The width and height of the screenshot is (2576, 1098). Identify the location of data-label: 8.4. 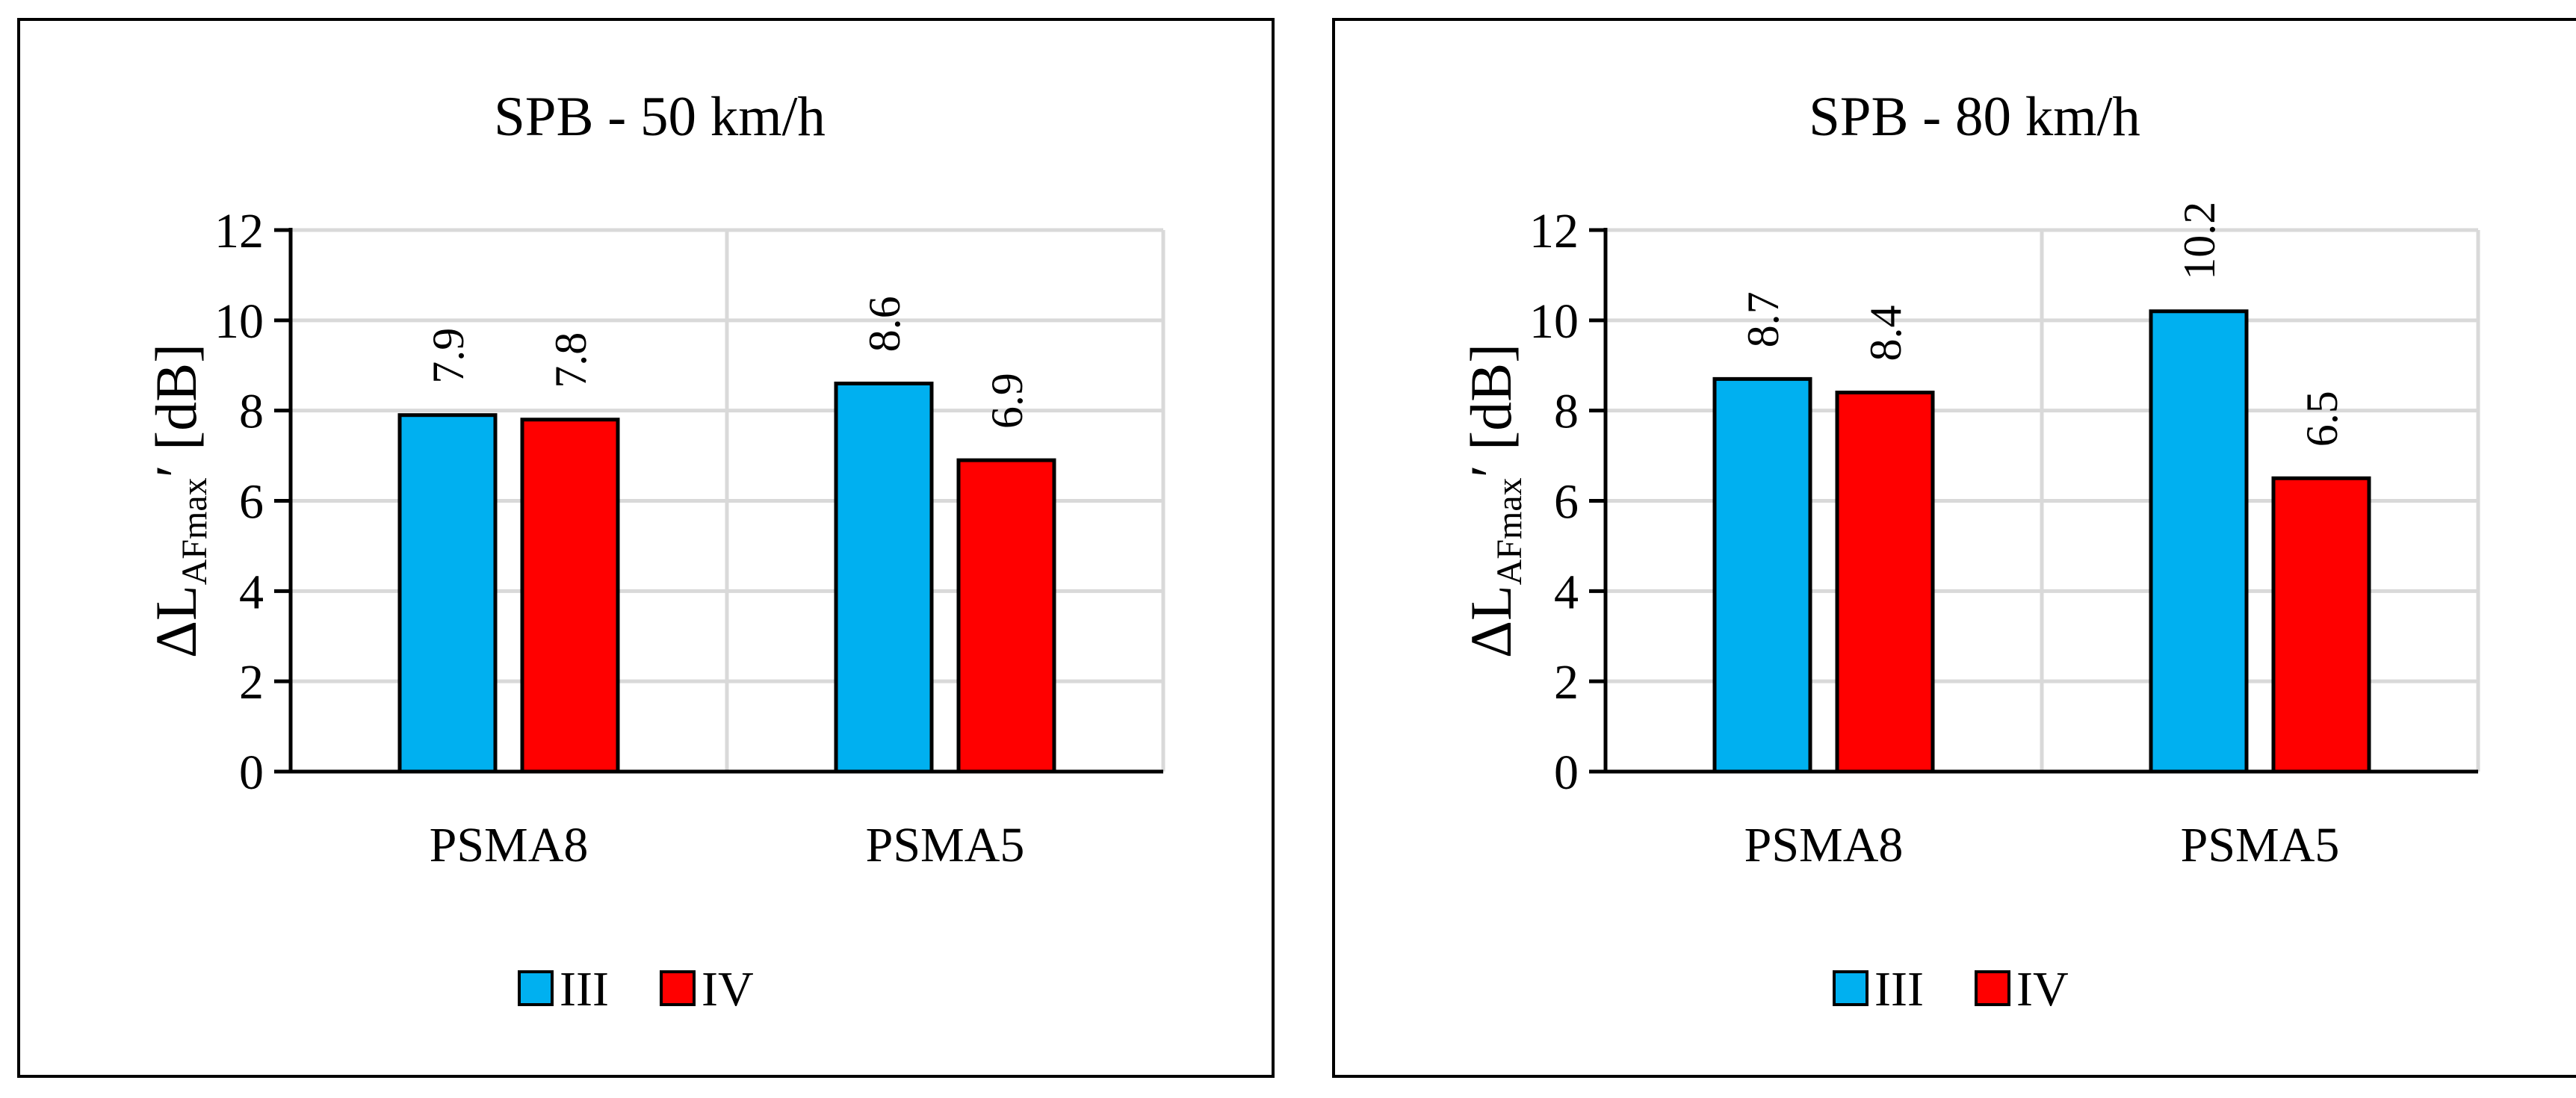
(1885, 333).